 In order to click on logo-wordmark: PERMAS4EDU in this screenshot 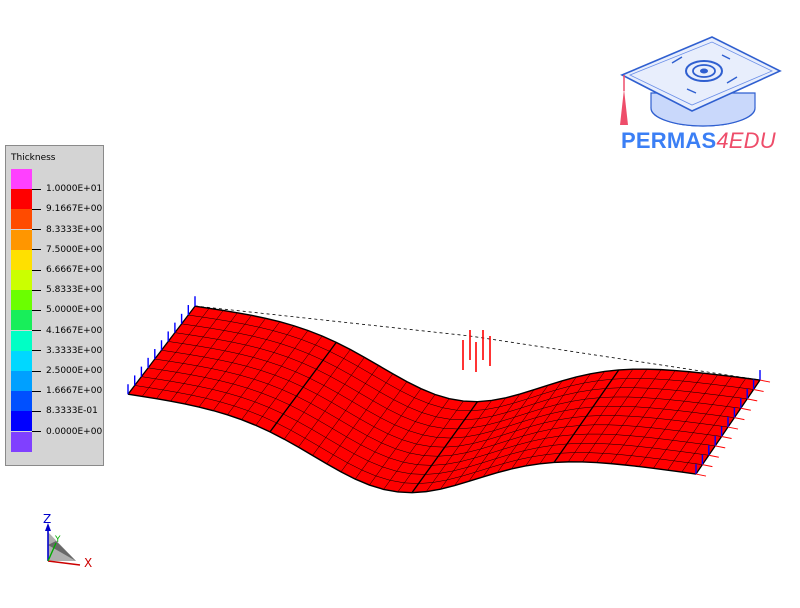, I will do `click(698, 141)`.